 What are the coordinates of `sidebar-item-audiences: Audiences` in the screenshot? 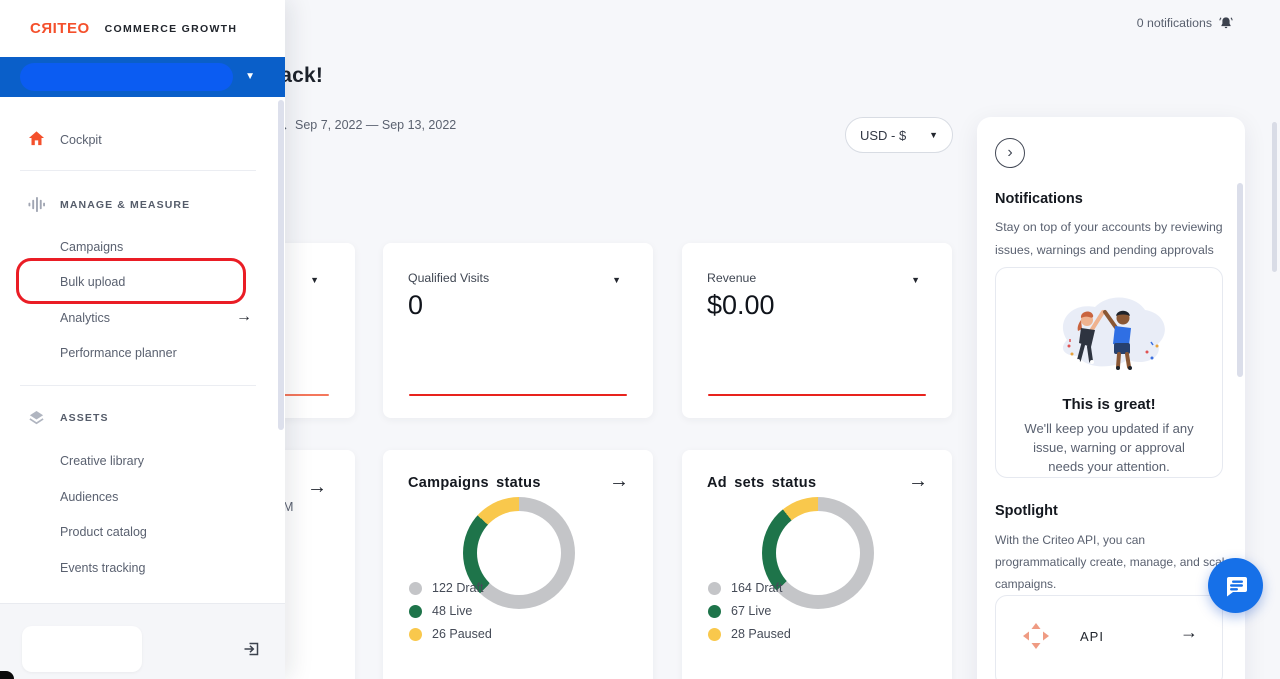 It's located at (89, 497).